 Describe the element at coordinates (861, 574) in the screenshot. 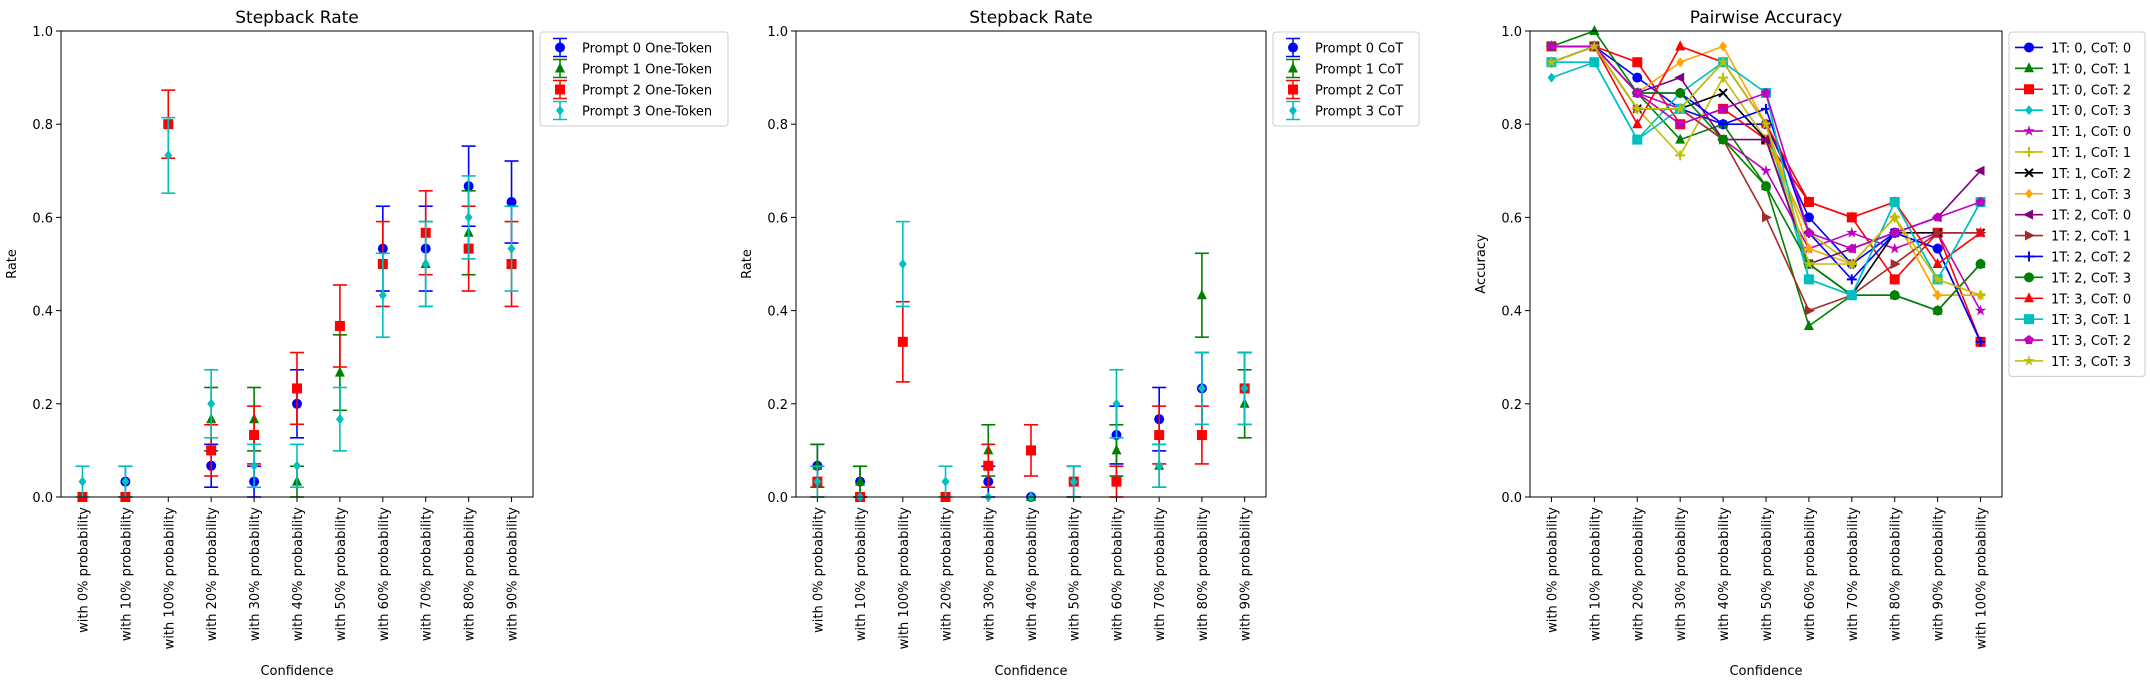

I see `x-tick-label: with 10% probability` at that location.